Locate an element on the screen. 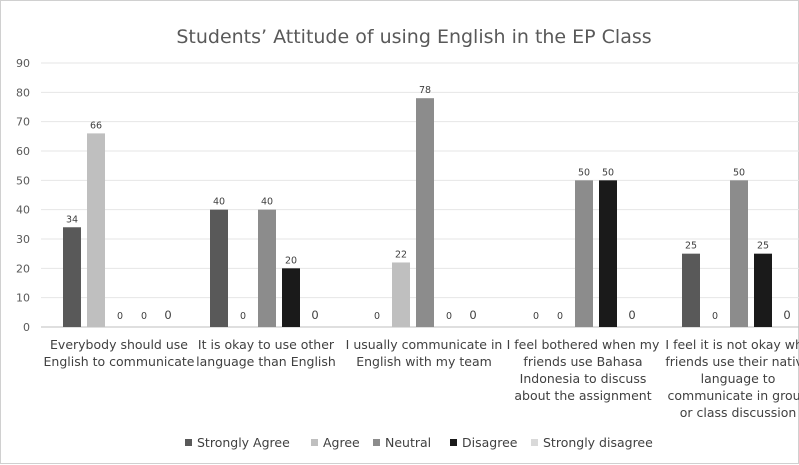 Image resolution: width=799 pixels, height=465 pixels. y-tick-label: 10 is located at coordinates (23, 298).